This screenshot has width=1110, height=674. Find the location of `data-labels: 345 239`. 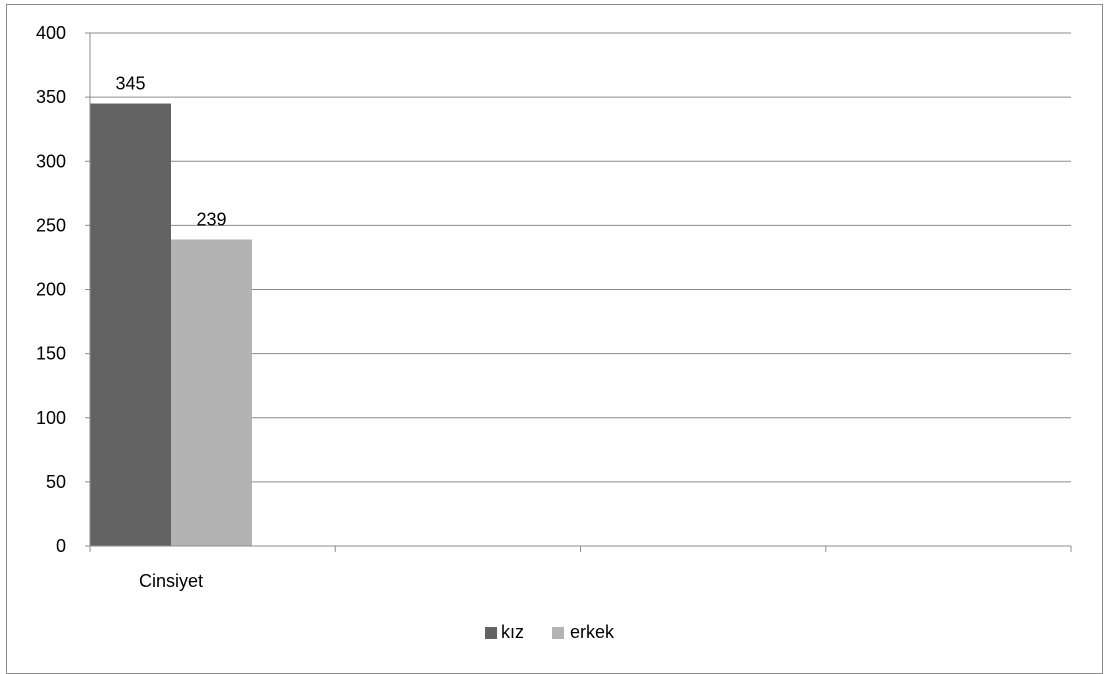

data-labels: 345 239 is located at coordinates (170, 152).